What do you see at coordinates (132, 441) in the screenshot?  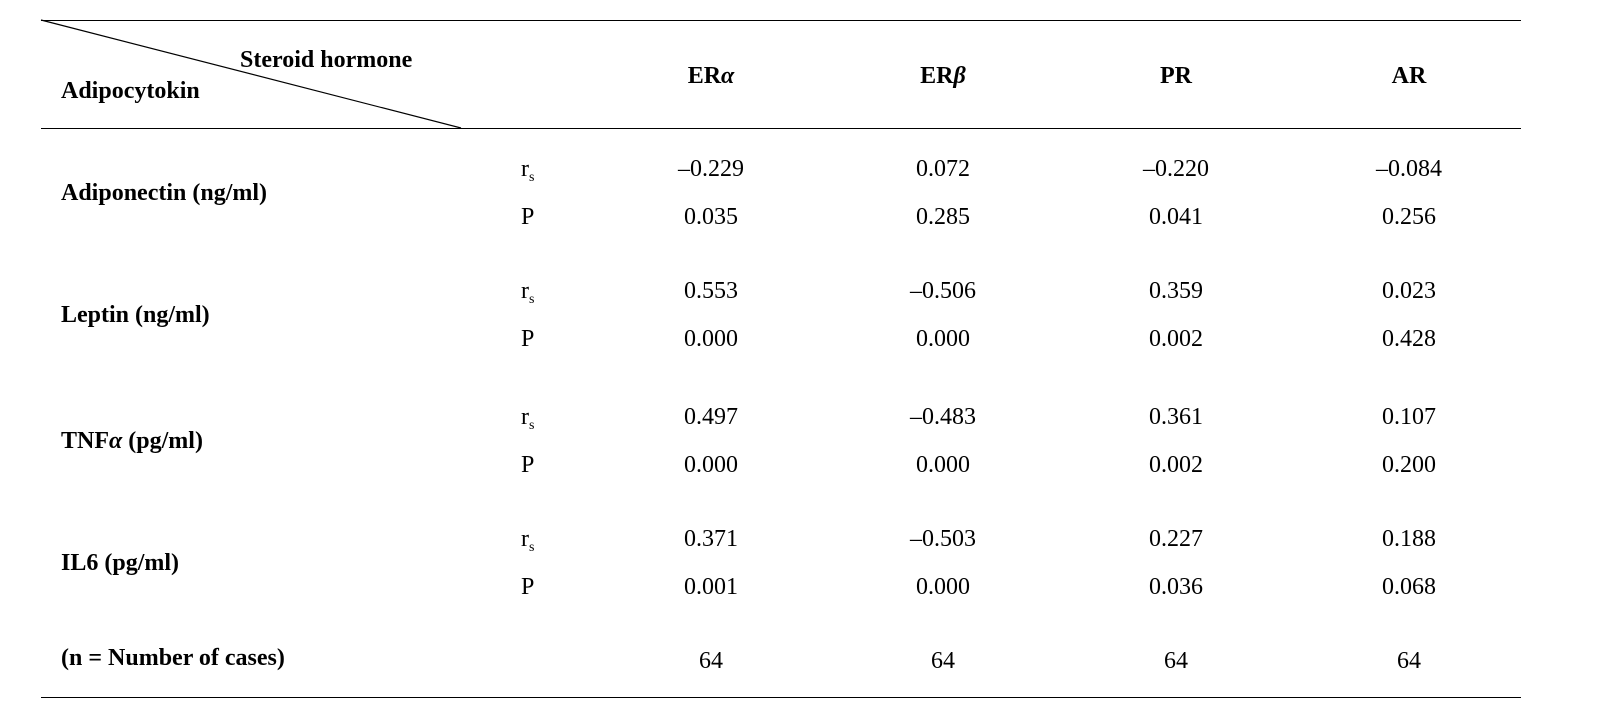 I see `row-label-3: TNFα (pg/ml)` at bounding box center [132, 441].